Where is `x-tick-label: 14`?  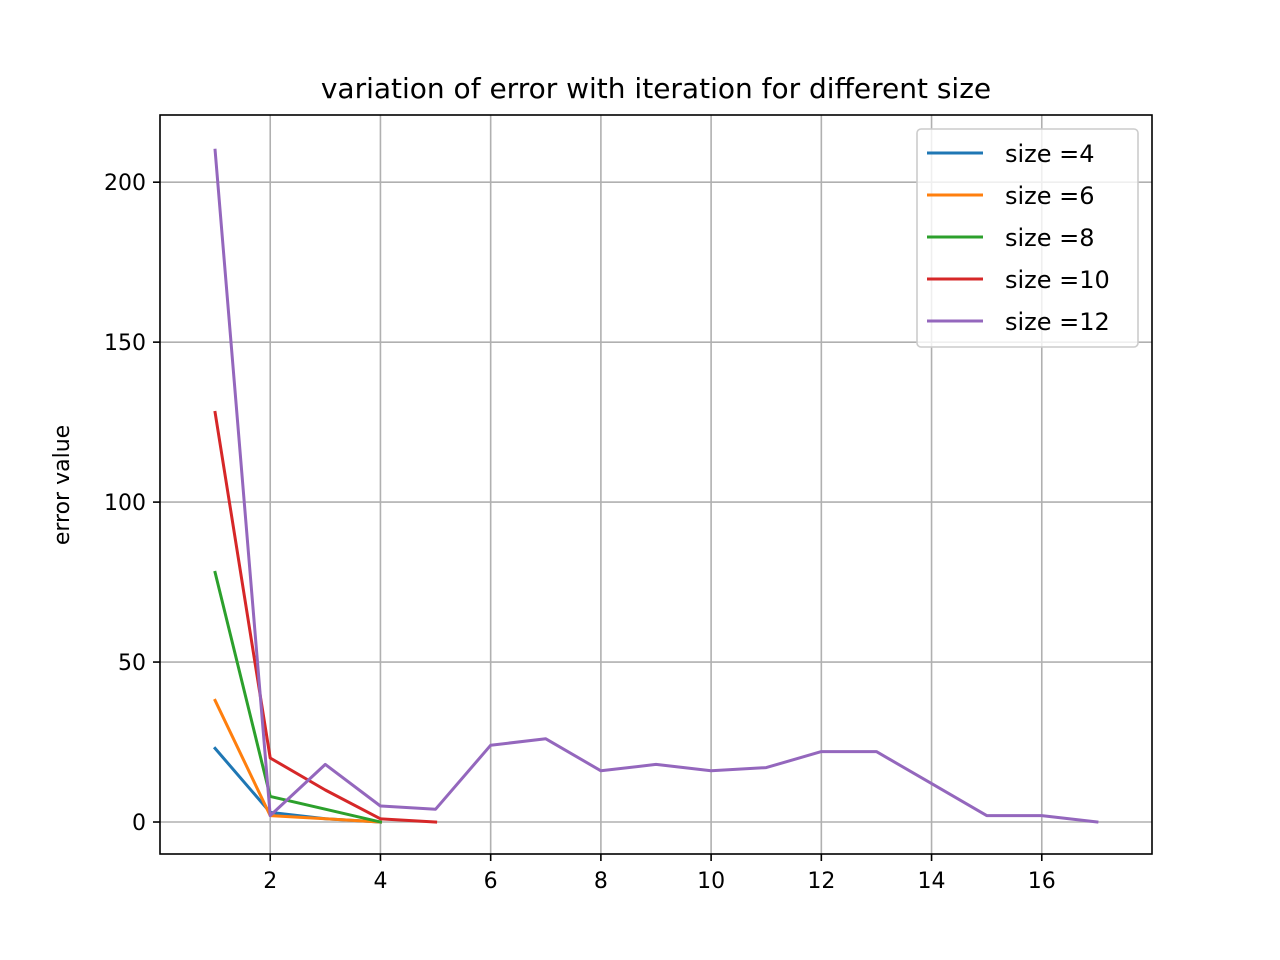 x-tick-label: 14 is located at coordinates (932, 881).